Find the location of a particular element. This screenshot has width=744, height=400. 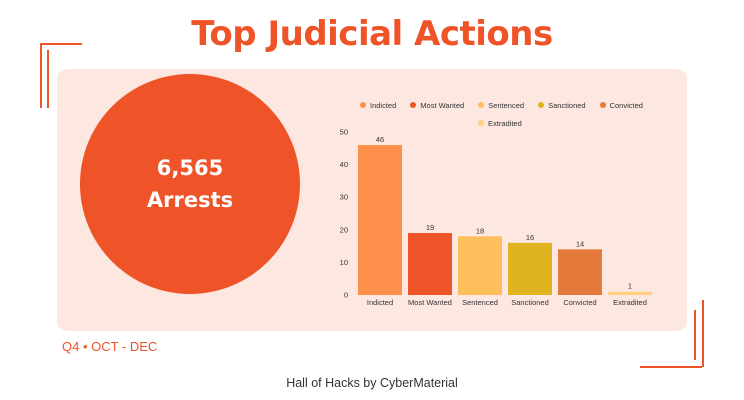

decor-line-bottom-right-v is located at coordinates (703, 333).